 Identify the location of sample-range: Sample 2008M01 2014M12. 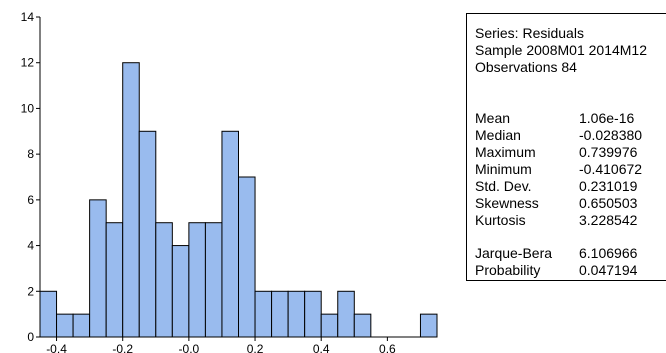
(561, 50).